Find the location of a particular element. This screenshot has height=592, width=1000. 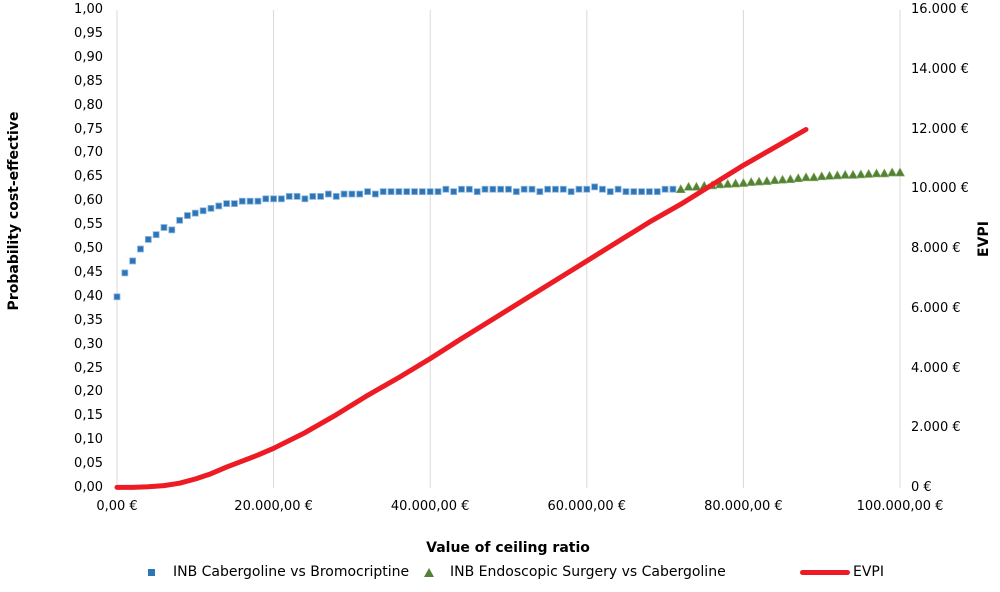

right-tick-label: 12.000 € is located at coordinates (940, 129).